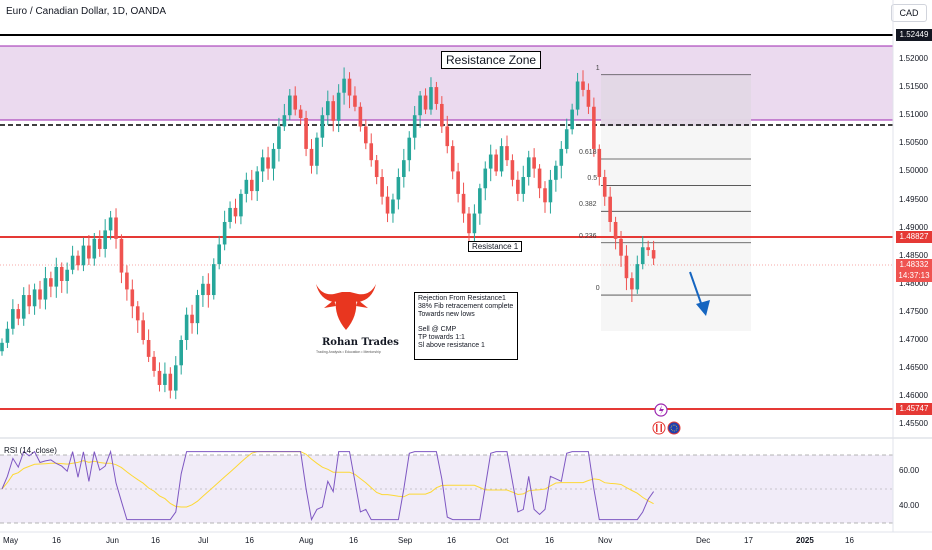  Describe the element at coordinates (914, 409) in the screenshot. I see `price-tag-support: 1.45747` at that location.